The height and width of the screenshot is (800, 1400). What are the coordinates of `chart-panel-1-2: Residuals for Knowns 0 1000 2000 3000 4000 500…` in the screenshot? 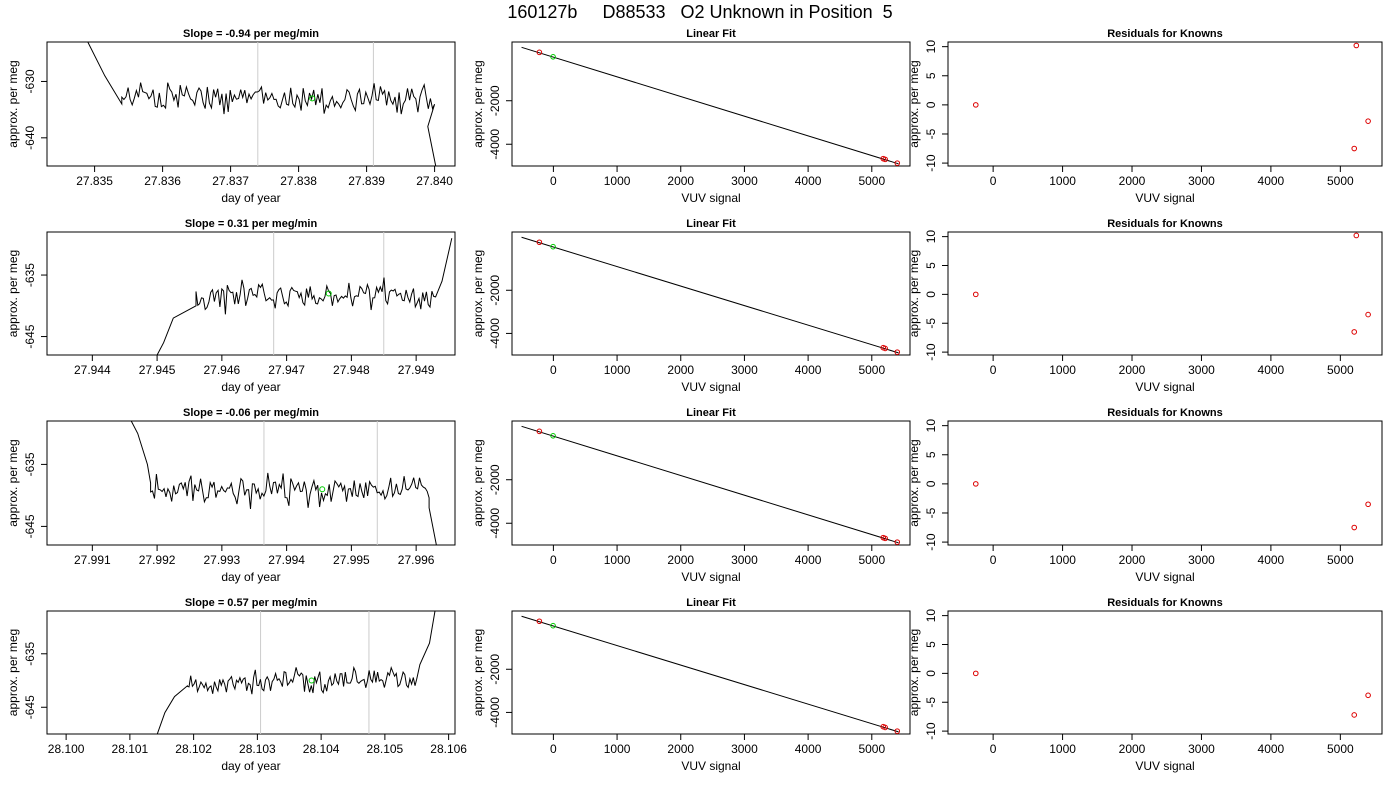 It's located at (1145, 306).